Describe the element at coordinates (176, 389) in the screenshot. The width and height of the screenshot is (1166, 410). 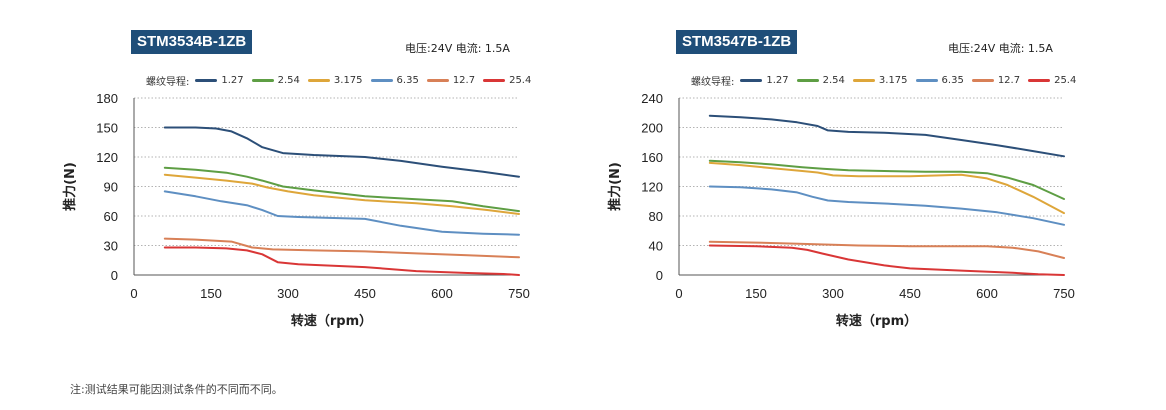
I see `footnote: 注:测试结果可能因测试条件的不同而不同。` at that location.